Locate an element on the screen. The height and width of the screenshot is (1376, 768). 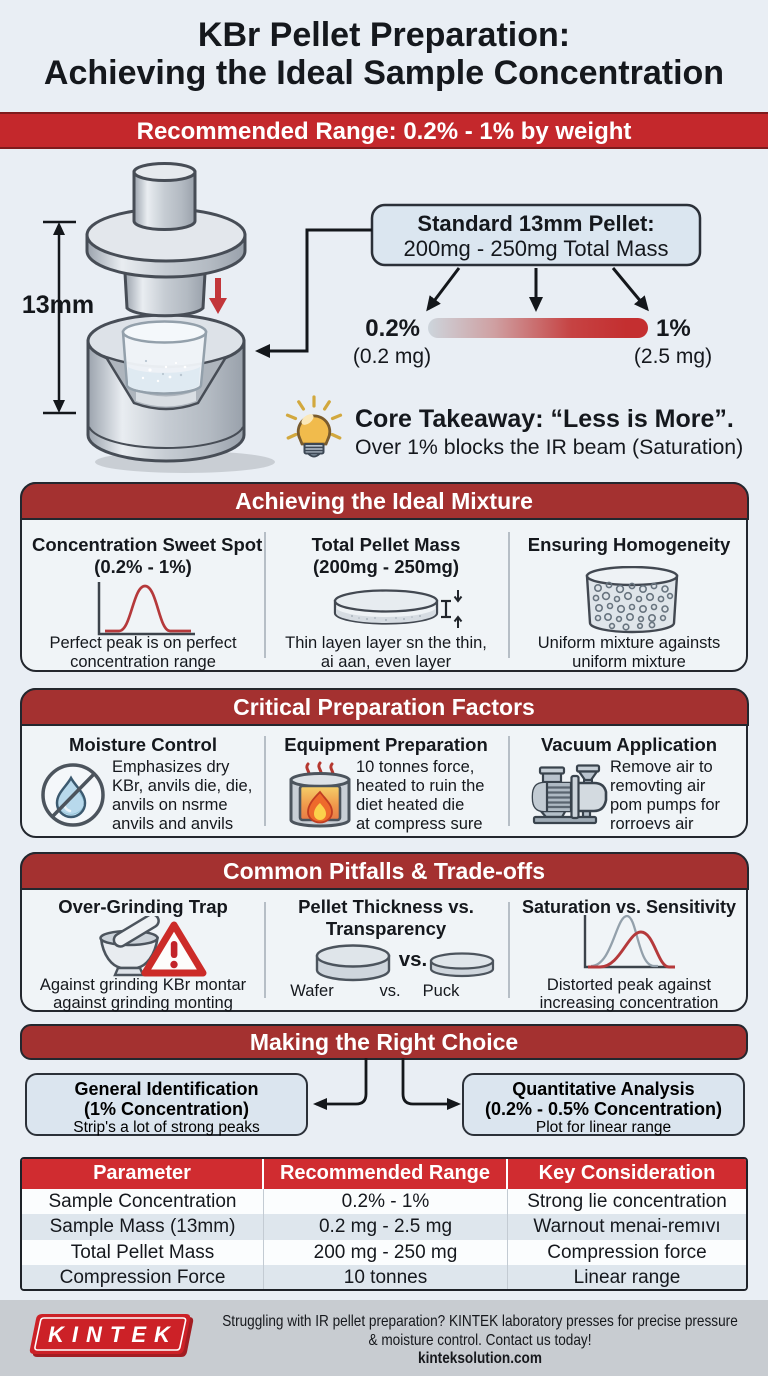
svg-text: 1% is located at coordinates (673, 328).